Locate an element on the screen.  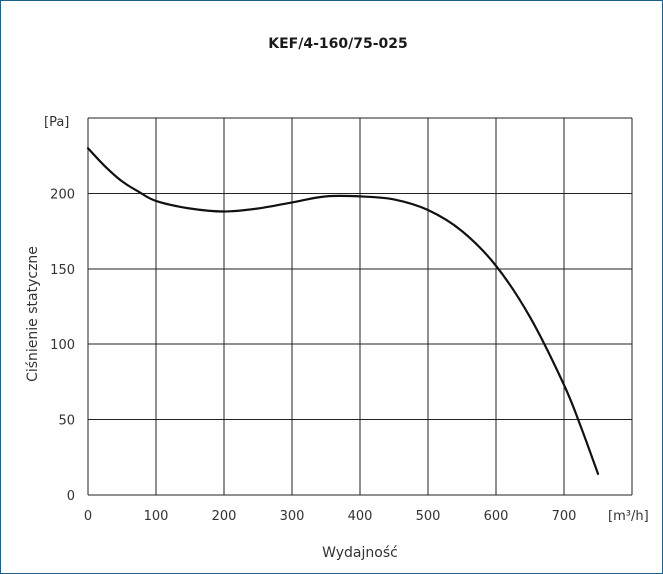
y-tick-label: 150 is located at coordinates (62, 270).